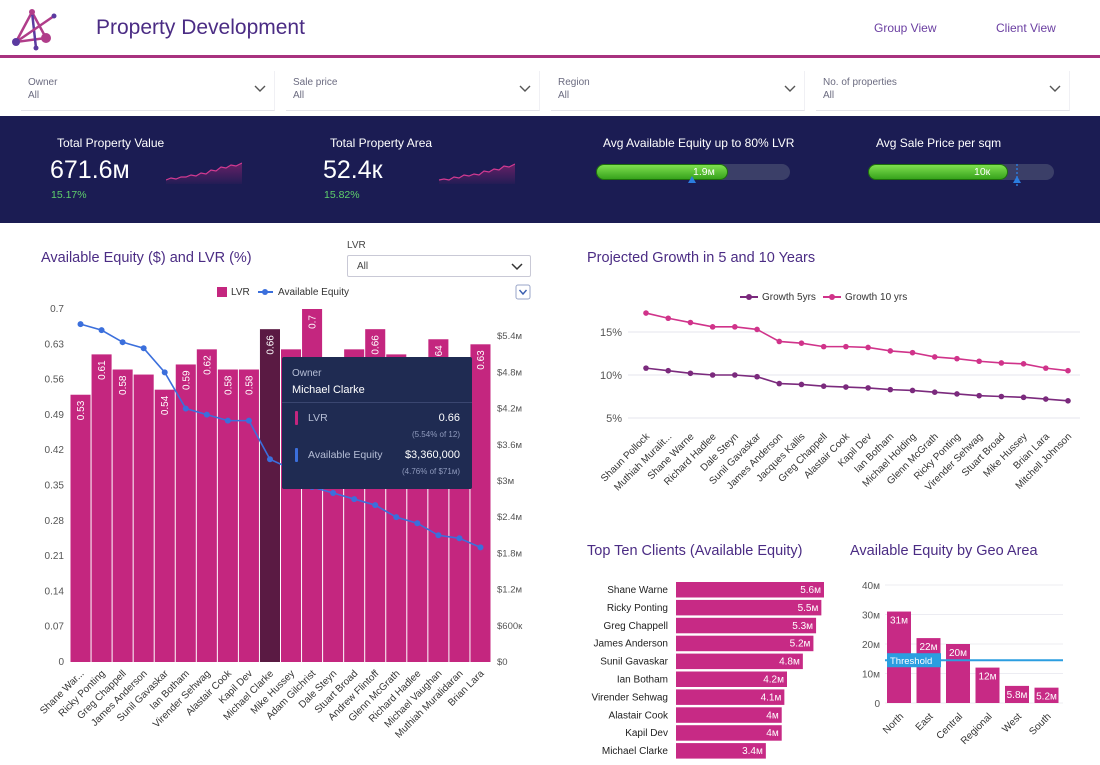 This screenshot has width=1100, height=765. I want to click on nav-group-view: Group View, so click(905, 28).